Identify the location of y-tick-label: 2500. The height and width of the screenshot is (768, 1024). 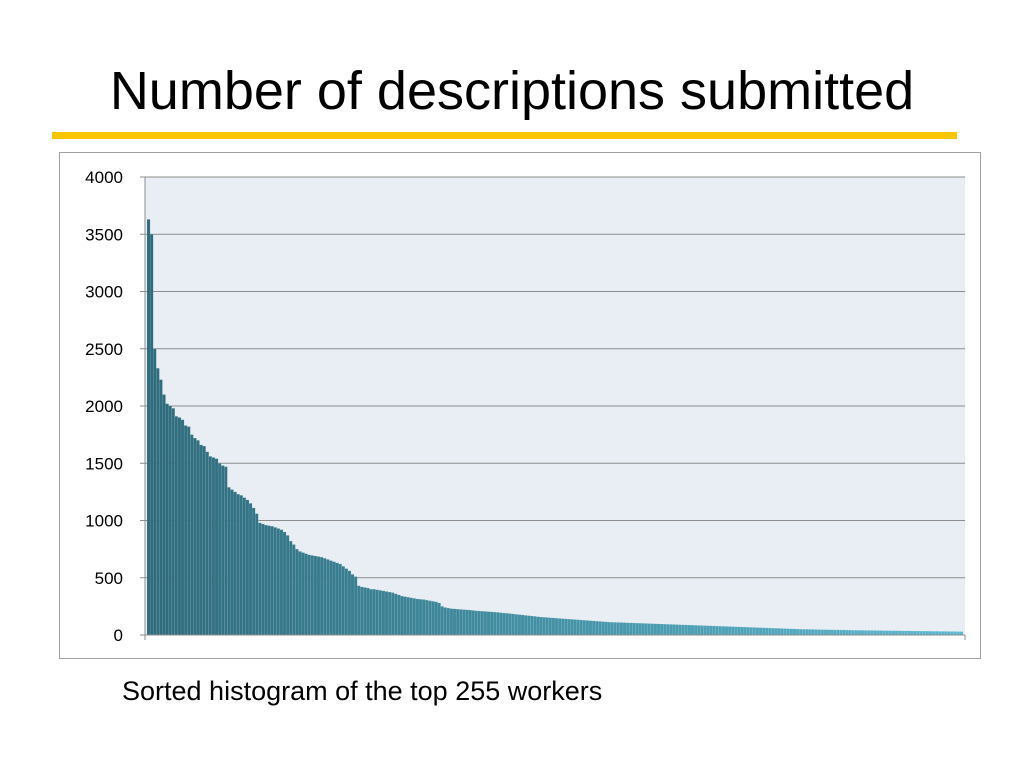
(104, 349).